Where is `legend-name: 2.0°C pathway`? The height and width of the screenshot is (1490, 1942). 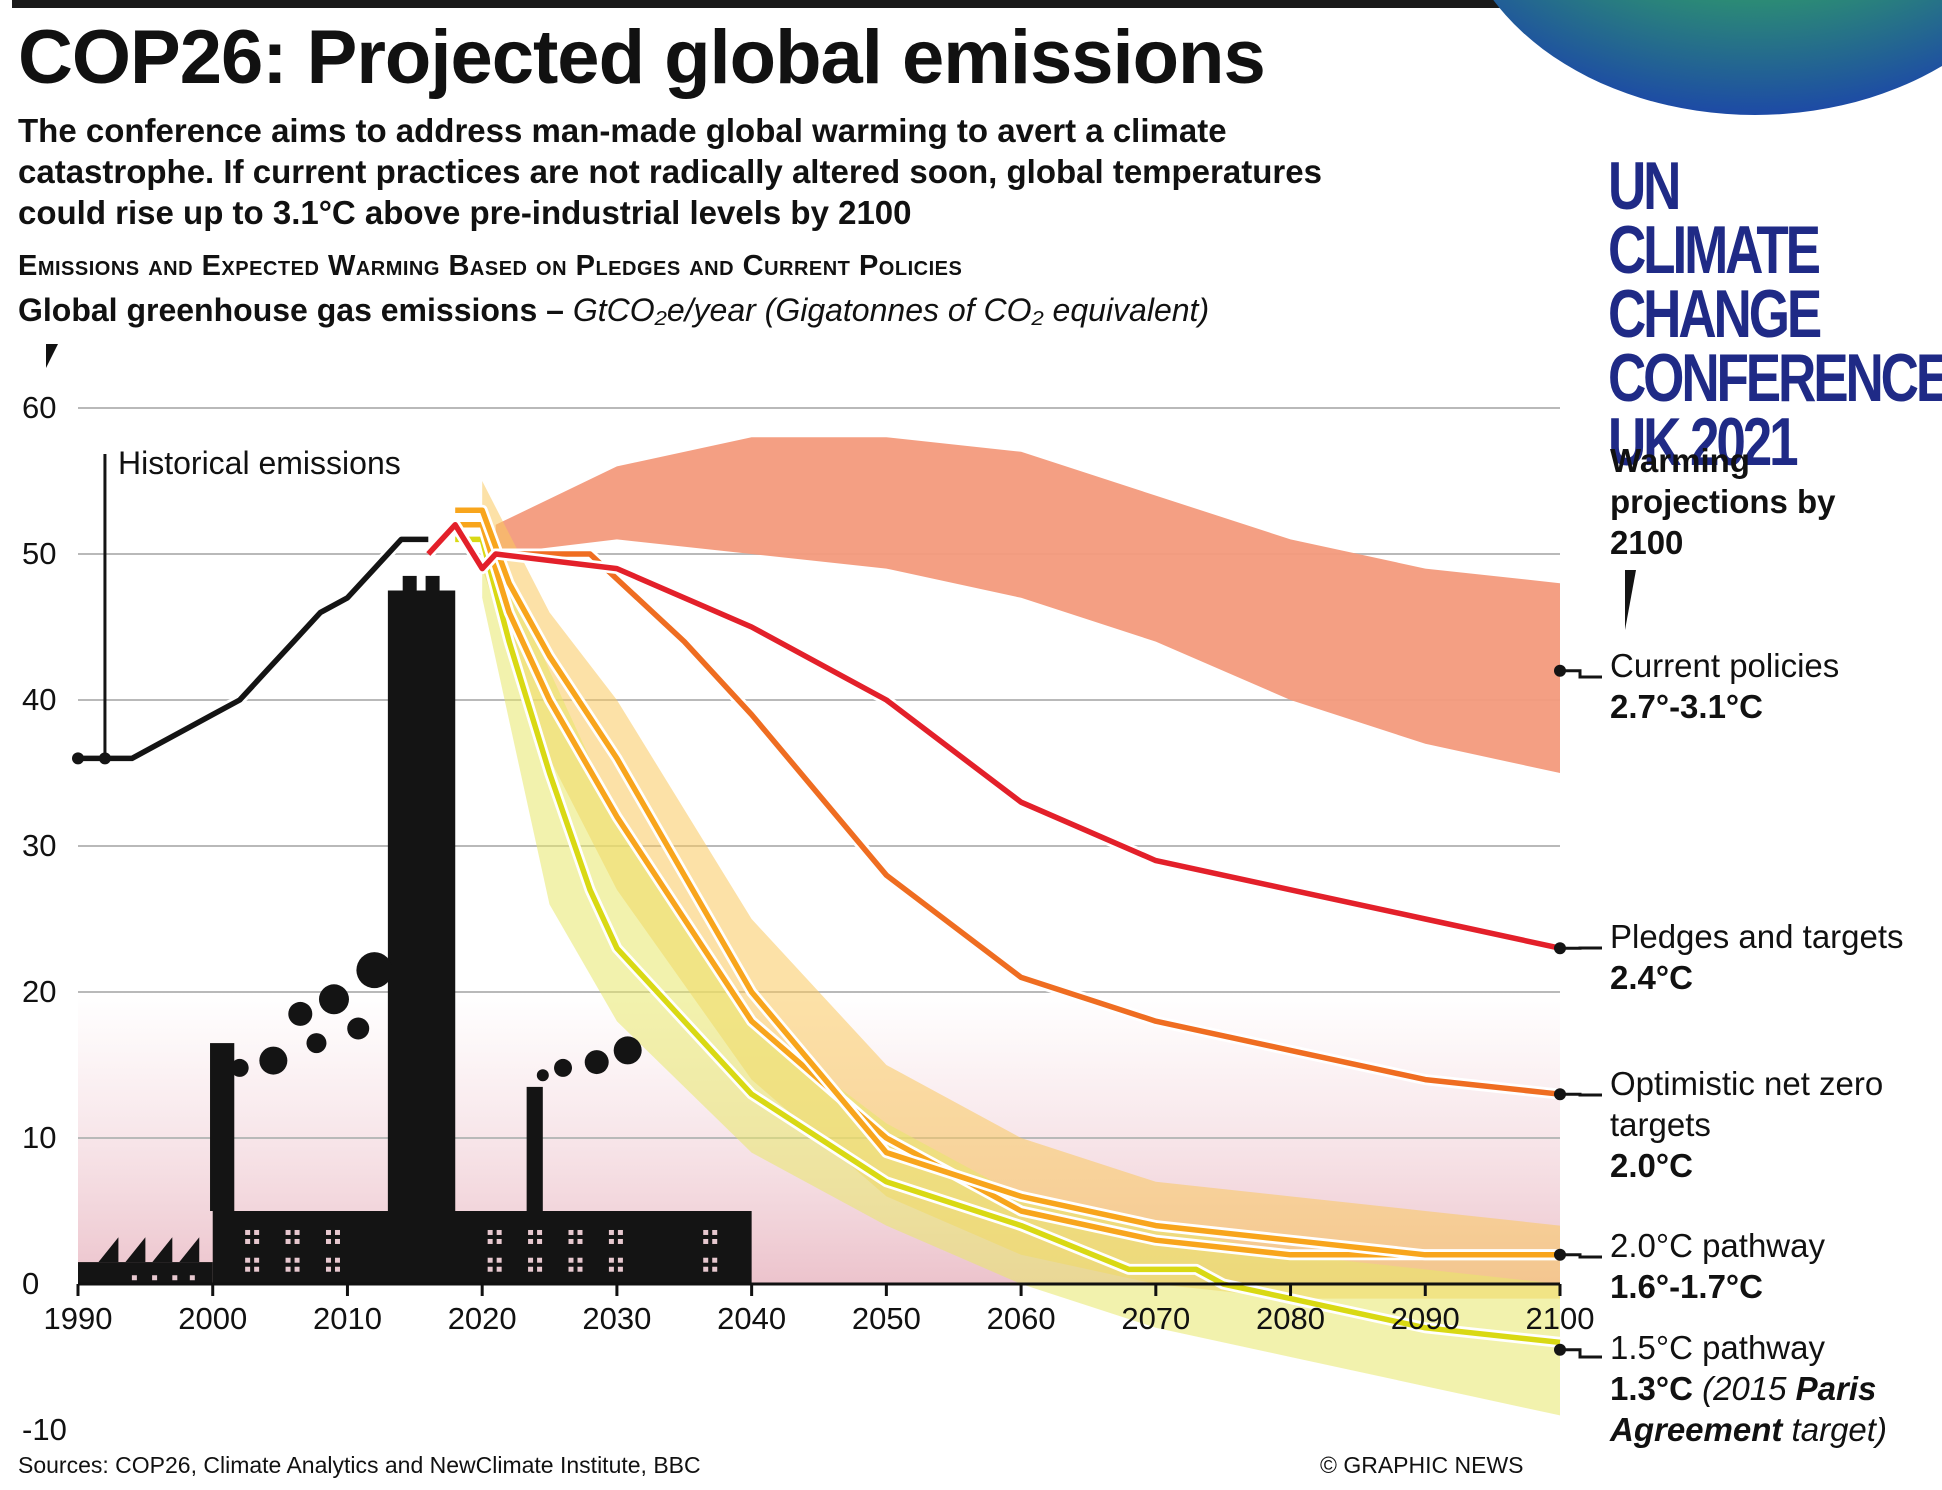
legend-name: 2.0°C pathway is located at coordinates (1717, 1245).